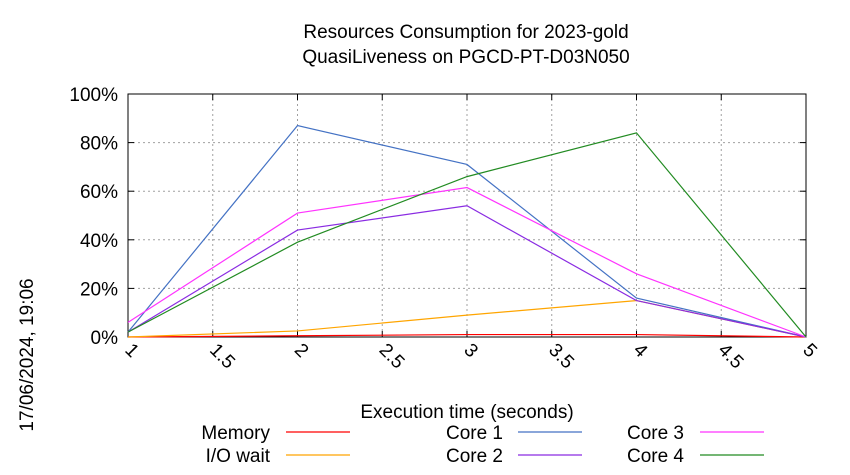 The image size is (850, 475). Describe the element at coordinates (99, 192) in the screenshot. I see `y-tick-label: 60%` at that location.